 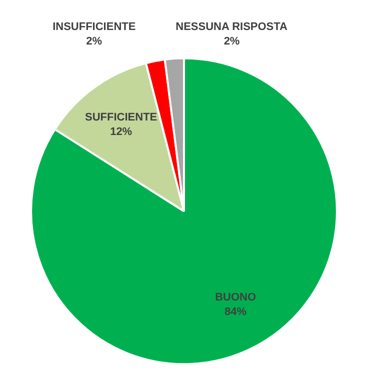 I want to click on data-label: 84%, so click(x=235, y=312).